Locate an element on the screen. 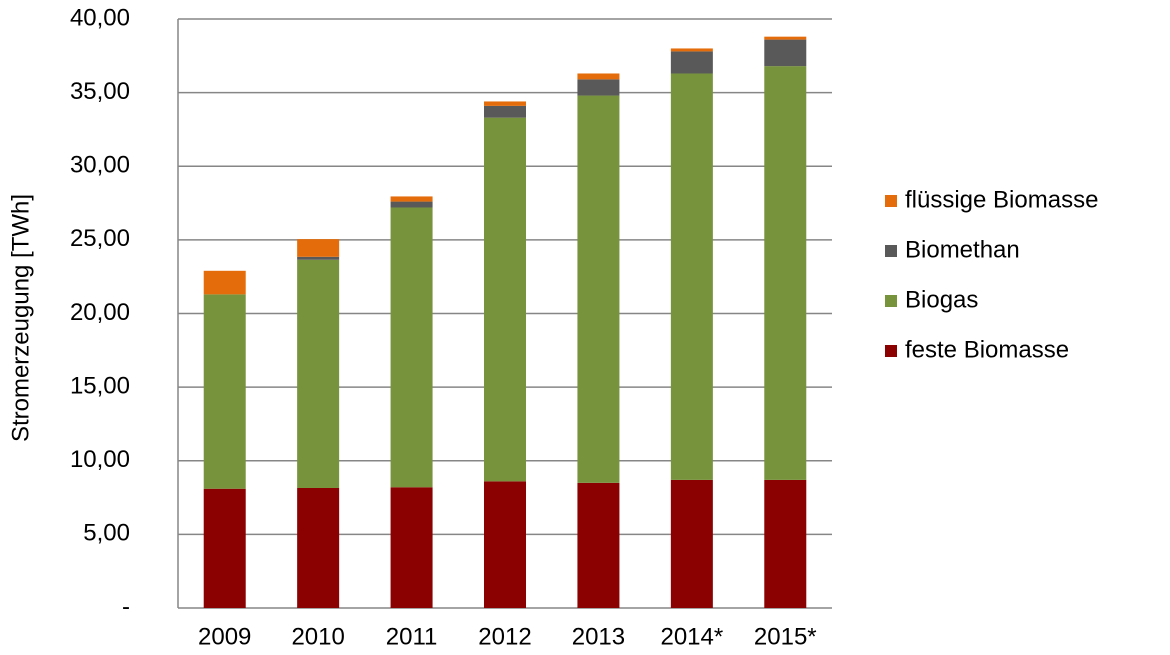 The width and height of the screenshot is (1170, 655). x-tick-label: 2014* is located at coordinates (691, 636).